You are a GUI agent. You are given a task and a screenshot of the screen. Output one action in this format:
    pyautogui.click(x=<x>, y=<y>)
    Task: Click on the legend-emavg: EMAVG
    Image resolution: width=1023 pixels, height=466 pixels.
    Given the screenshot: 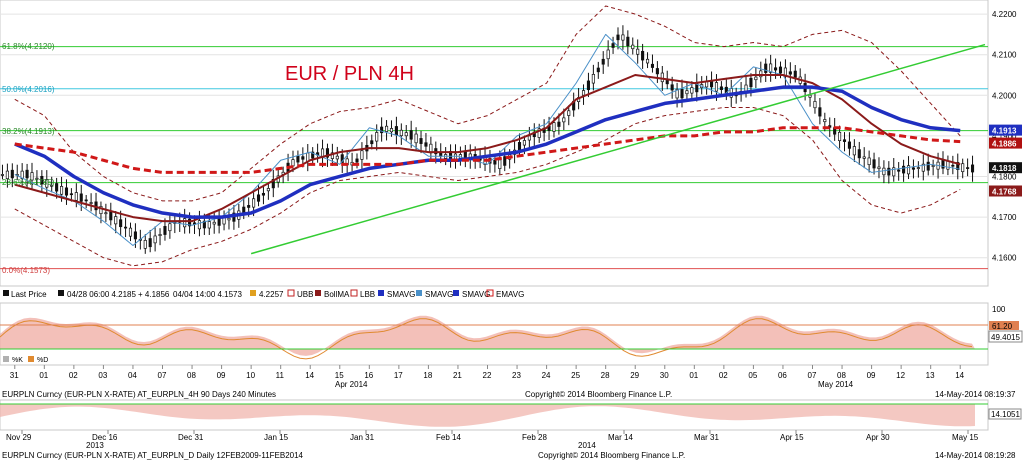 What is the action you would take?
    pyautogui.click(x=510, y=294)
    